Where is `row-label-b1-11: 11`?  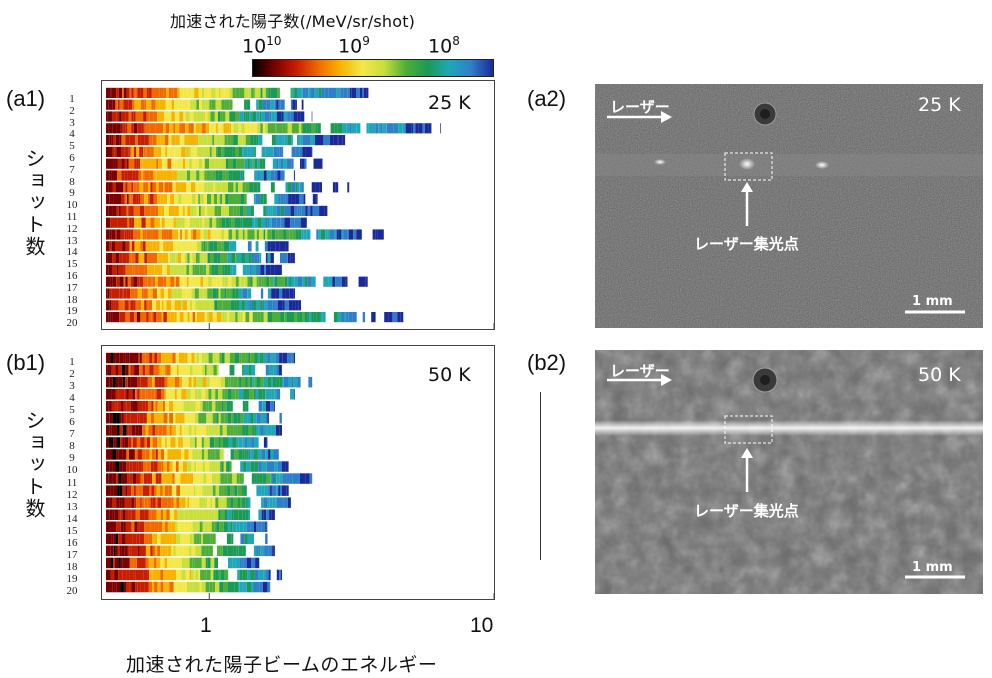
row-label-b1-11: 11 is located at coordinates (72, 482).